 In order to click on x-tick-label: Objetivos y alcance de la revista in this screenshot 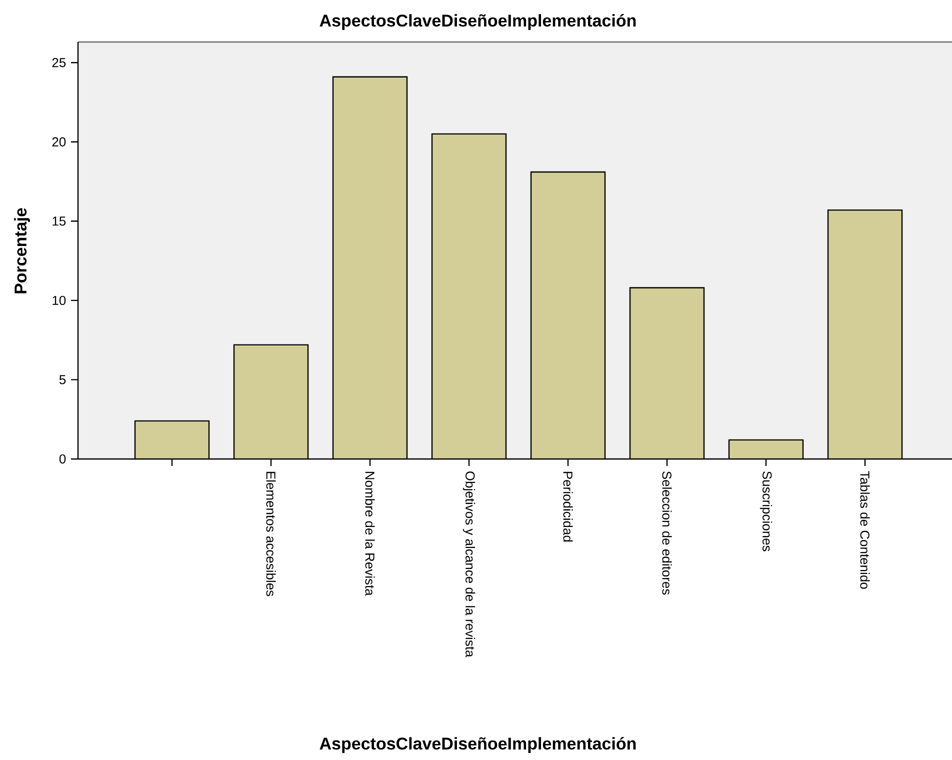, I will do `click(469, 564)`.